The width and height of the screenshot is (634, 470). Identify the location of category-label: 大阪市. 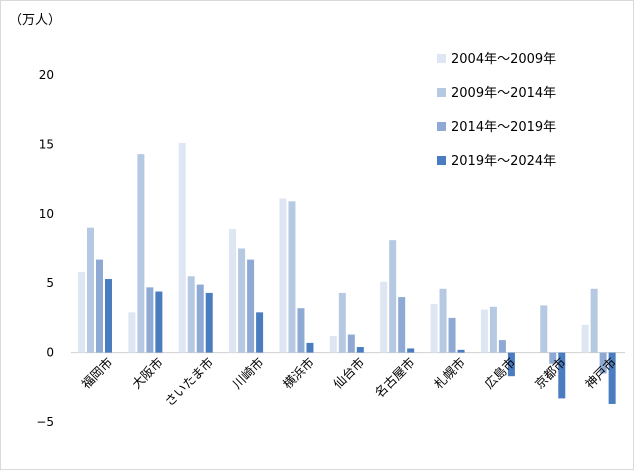
(147, 373).